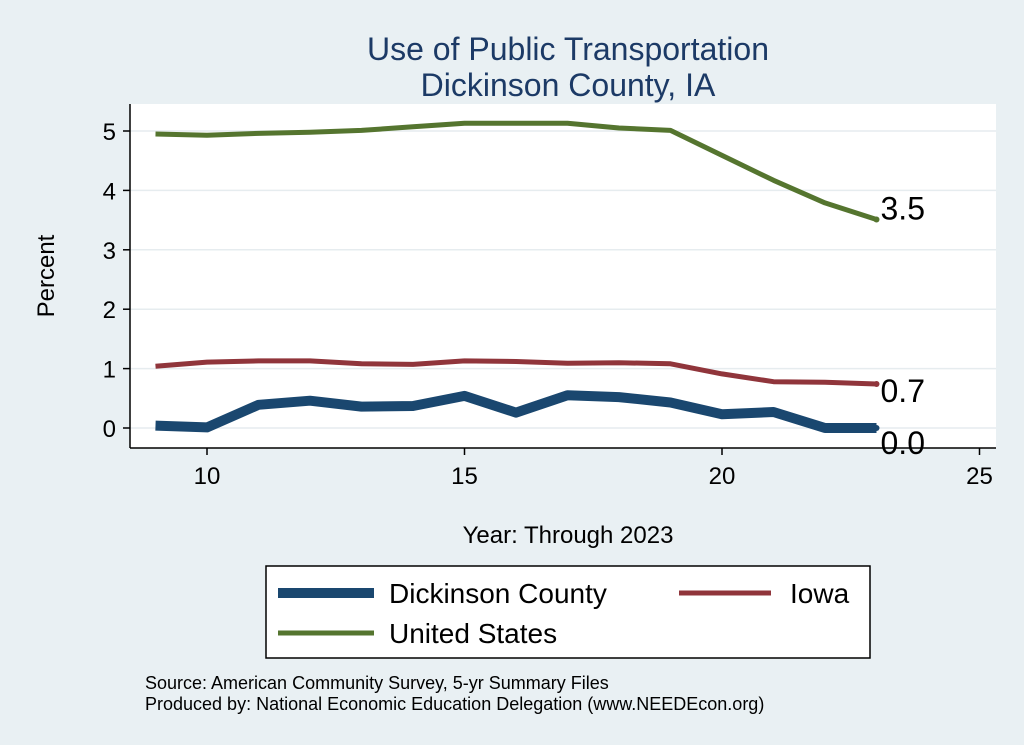 Image resolution: width=1024 pixels, height=745 pixels. Describe the element at coordinates (903, 209) in the screenshot. I see `end-label-united-states: 3.5` at that location.